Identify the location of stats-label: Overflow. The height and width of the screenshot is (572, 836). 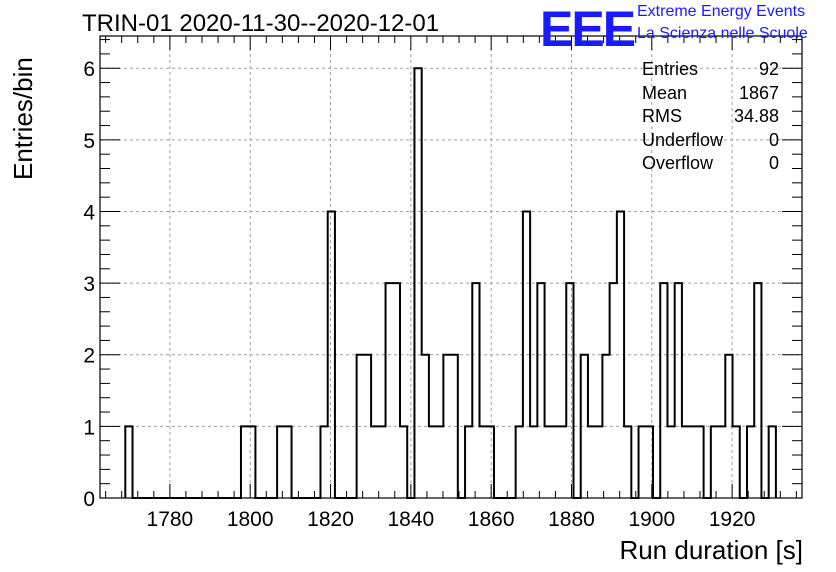
(678, 163).